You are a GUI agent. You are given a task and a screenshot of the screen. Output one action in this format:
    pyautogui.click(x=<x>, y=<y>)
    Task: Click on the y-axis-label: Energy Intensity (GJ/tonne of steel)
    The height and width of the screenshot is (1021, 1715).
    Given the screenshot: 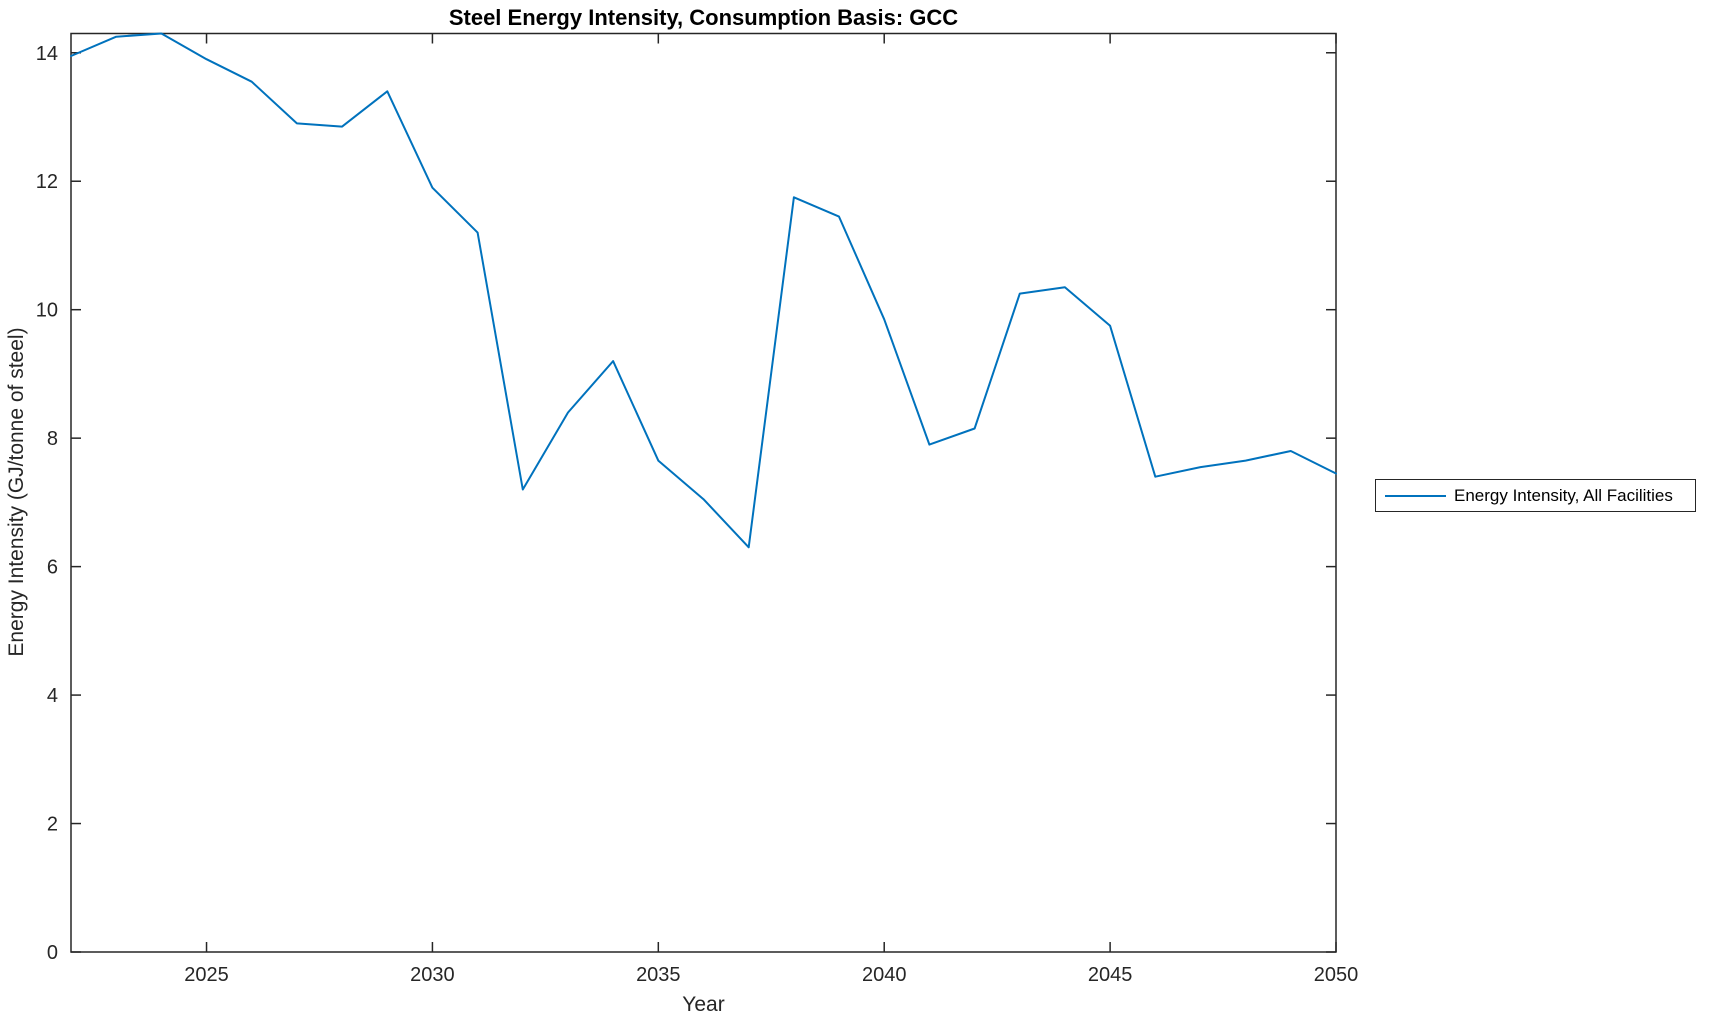 What is the action you would take?
    pyautogui.click(x=16, y=492)
    